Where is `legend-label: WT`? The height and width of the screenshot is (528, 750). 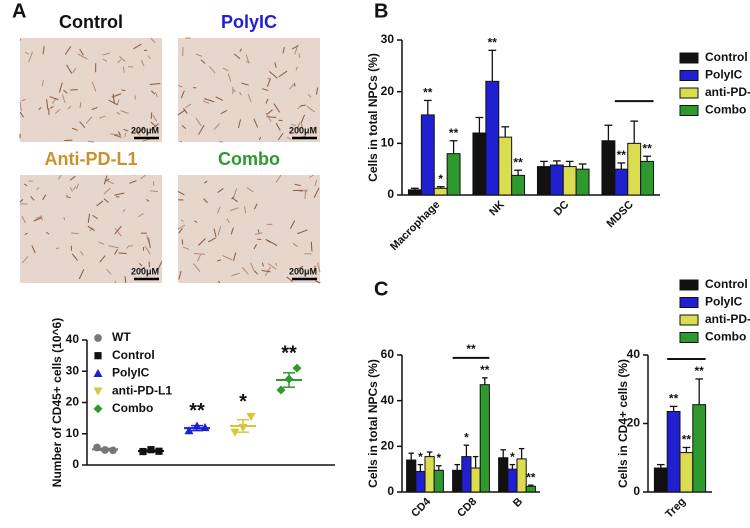
legend-label: WT is located at coordinates (121, 337).